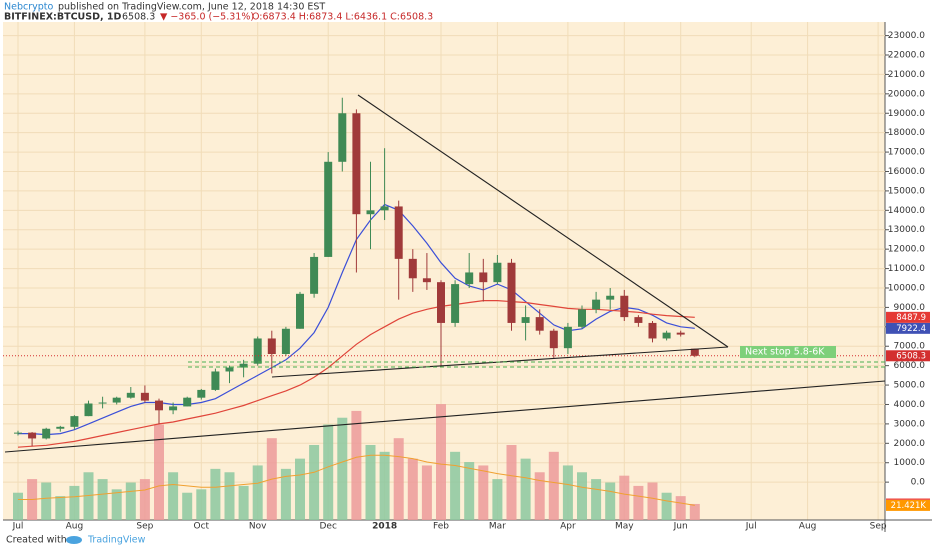  Describe the element at coordinates (906, 230) in the screenshot. I see `y-tick-label: 13000.0` at that location.